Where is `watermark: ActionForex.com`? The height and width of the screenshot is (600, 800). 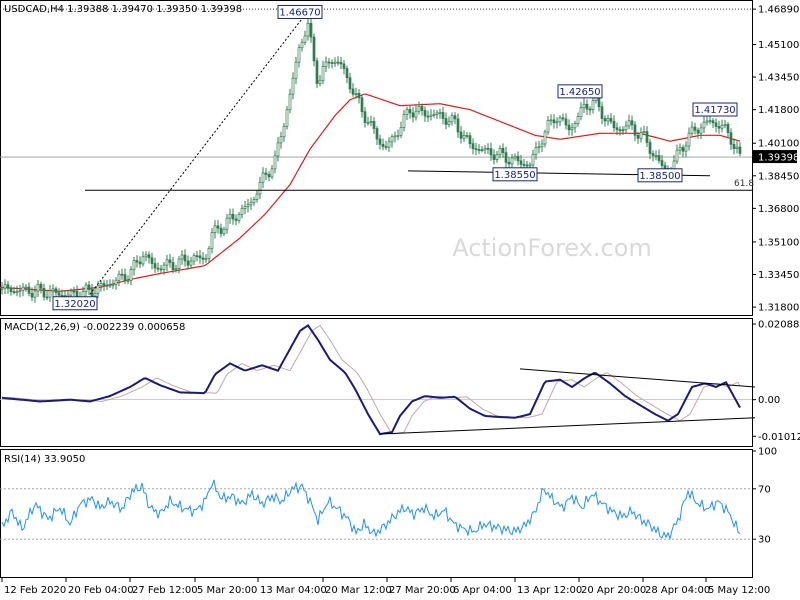
watermark: ActionForex.com is located at coordinates (552, 248).